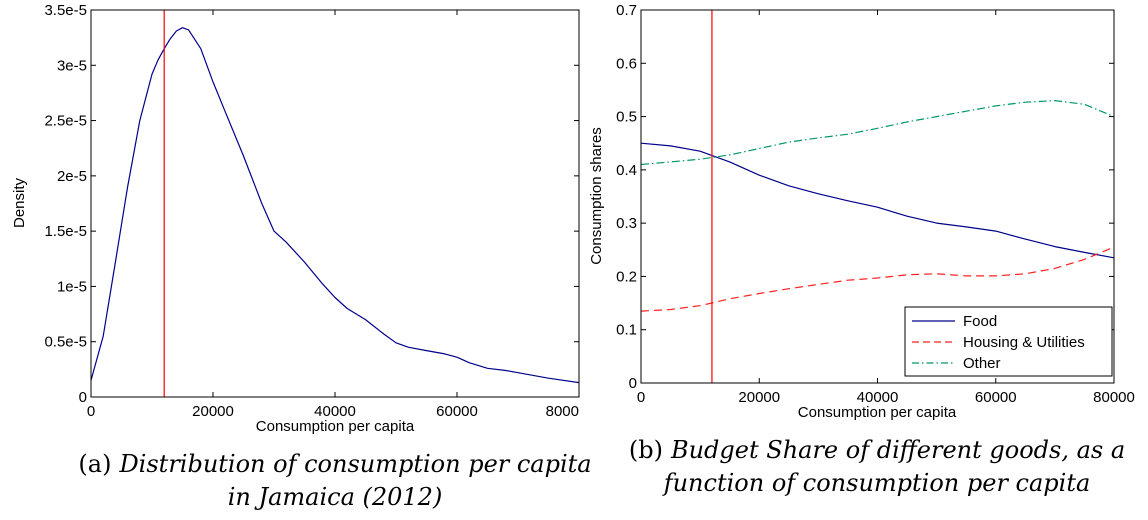 Image resolution: width=1148 pixels, height=520 pixels. What do you see at coordinates (72, 176) in the screenshot?
I see `y-tick-label: 2e-5` at bounding box center [72, 176].